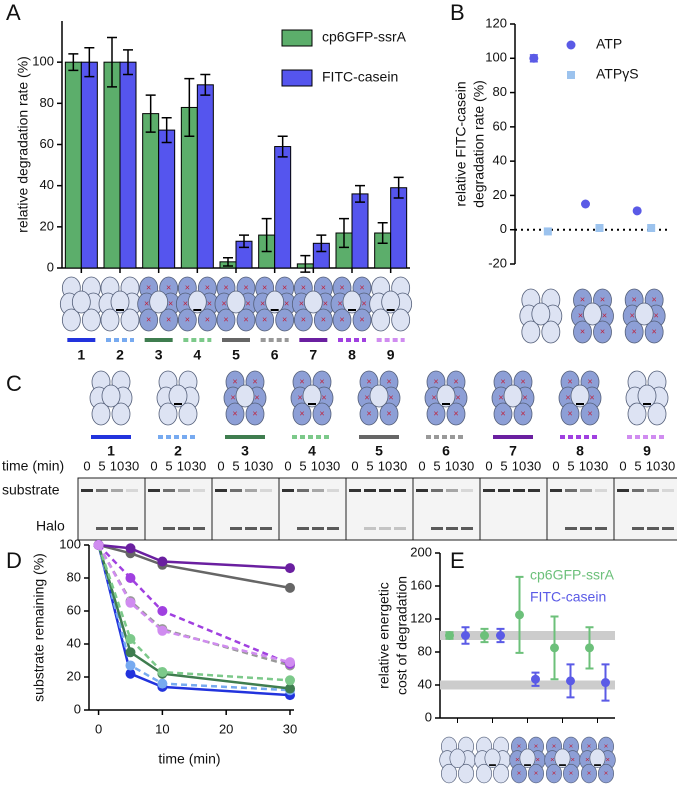  I want to click on y-tick-label: 100, so click(43, 61).